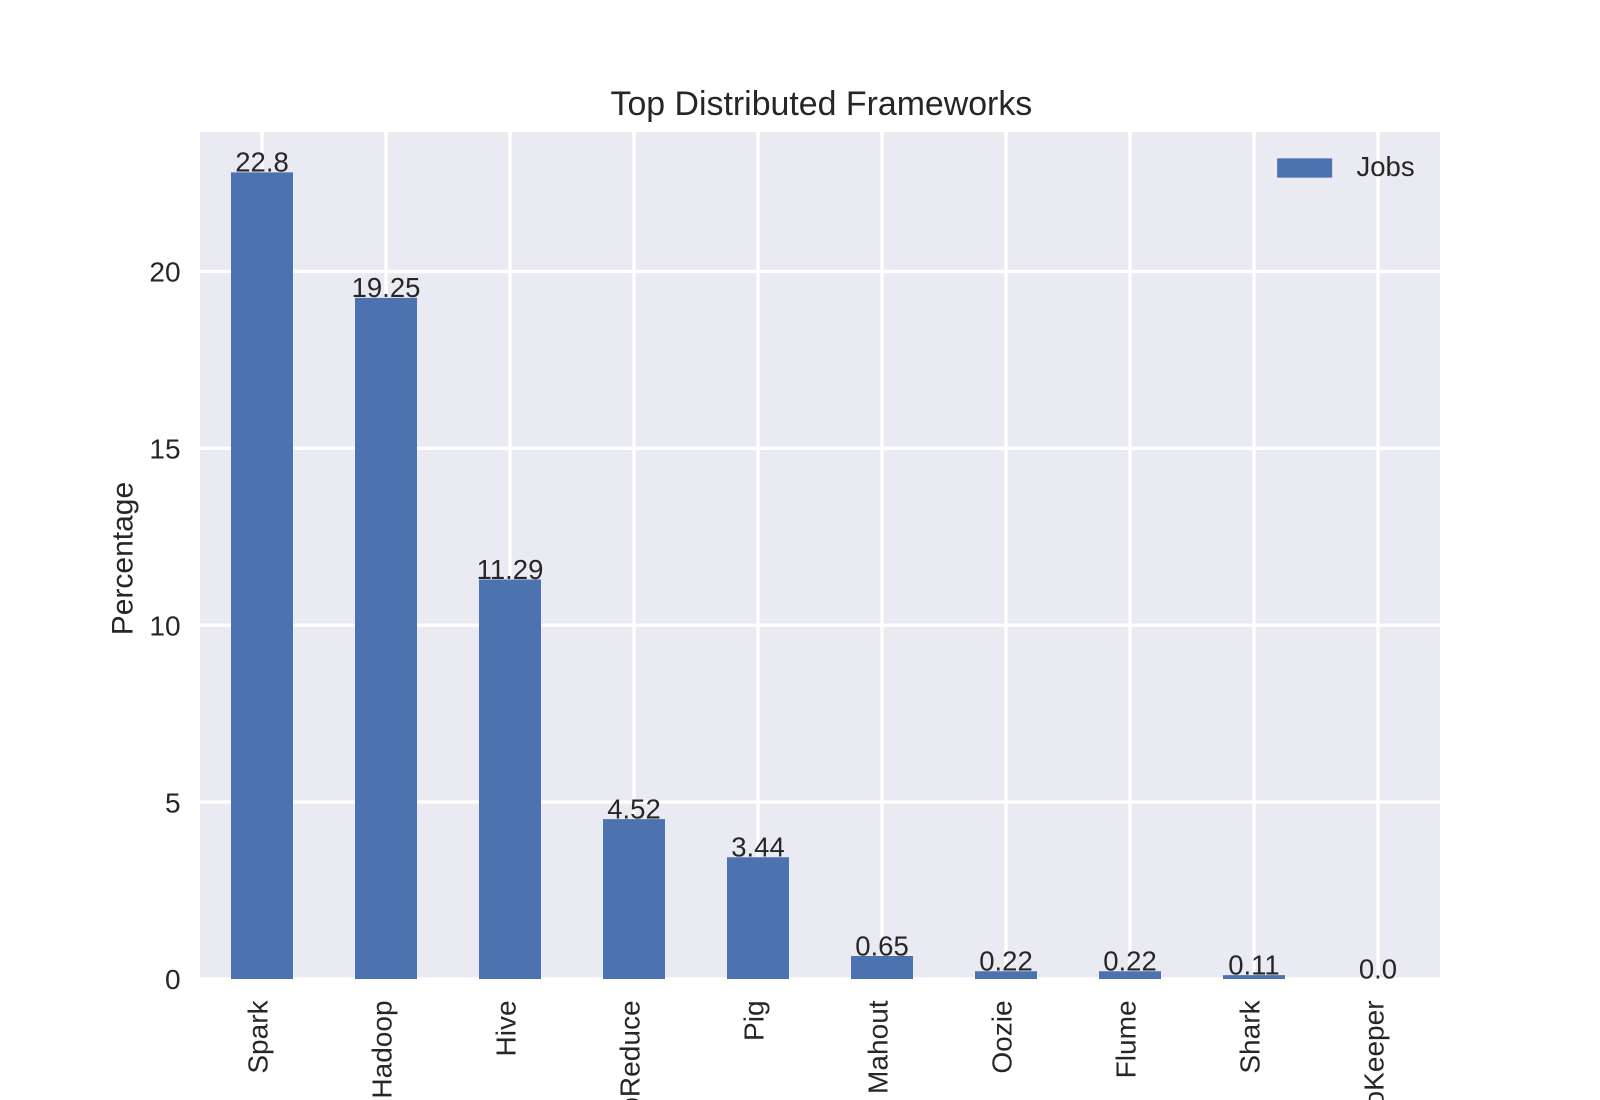 The width and height of the screenshot is (1600, 1100). Describe the element at coordinates (258, 1036) in the screenshot. I see `svg-text: Spark` at that location.